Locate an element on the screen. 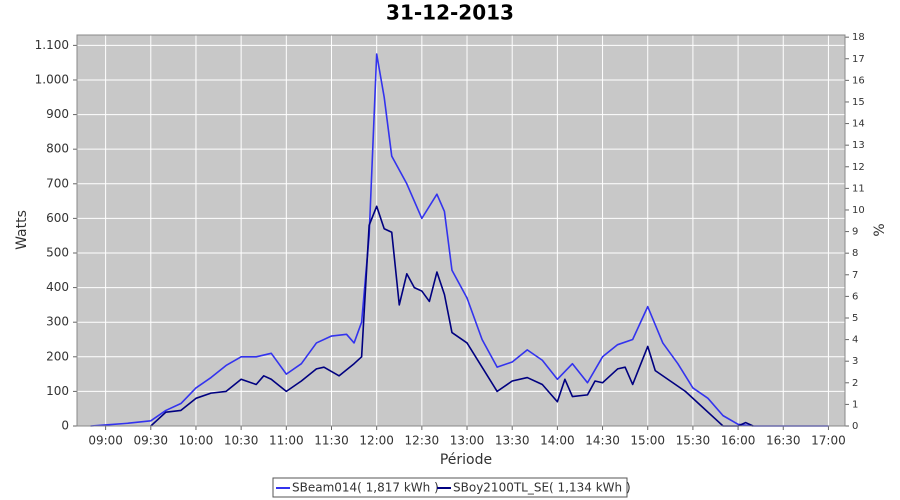 Image resolution: width=900 pixels, height=500 pixels. x-tick-label: 16:30 is located at coordinates (783, 441).